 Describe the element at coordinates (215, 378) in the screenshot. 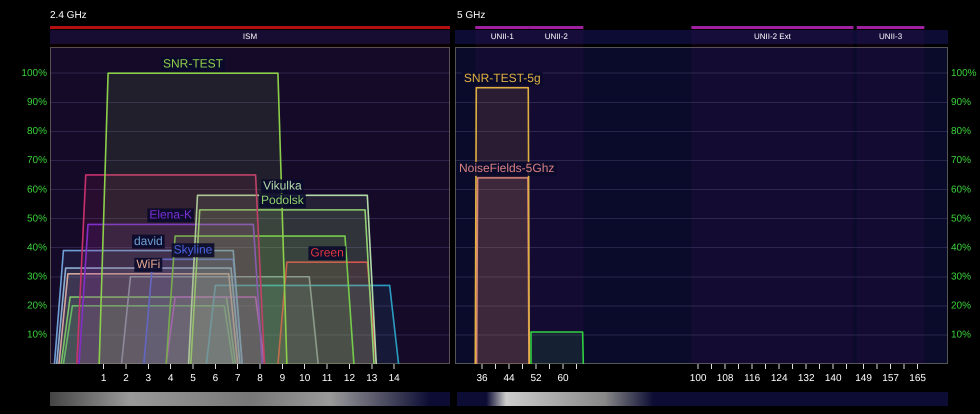

I see `x-tick-label: 6` at that location.